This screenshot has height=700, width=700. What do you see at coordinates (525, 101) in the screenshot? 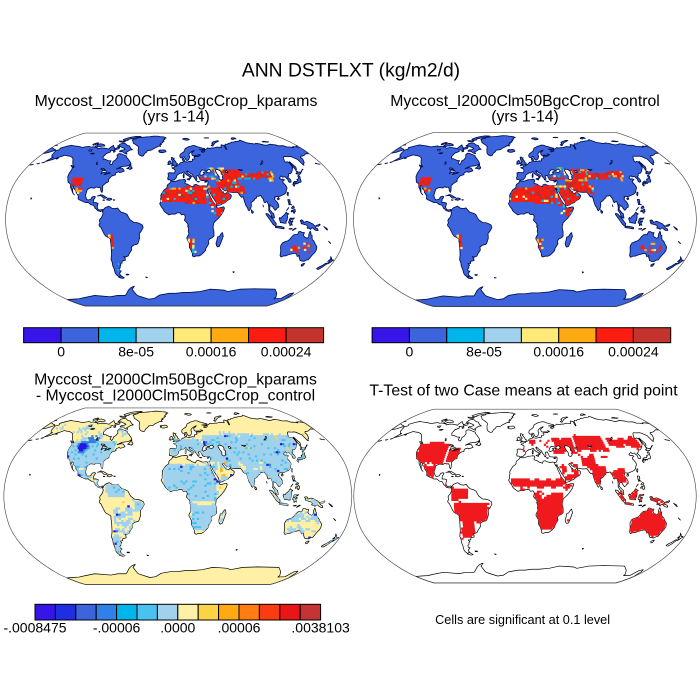
I see `svg-text:Myccost_I2000Clm50BgcCrop_cont: Myccost_I2000Clm50BgcCrop_control` at bounding box center [525, 101].